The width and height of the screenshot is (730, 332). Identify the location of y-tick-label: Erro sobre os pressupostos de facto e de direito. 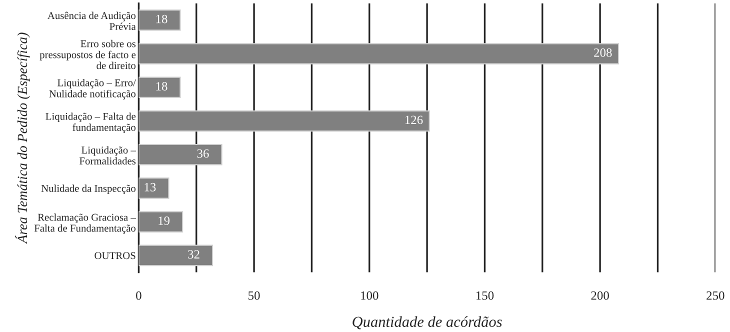
(88, 55).